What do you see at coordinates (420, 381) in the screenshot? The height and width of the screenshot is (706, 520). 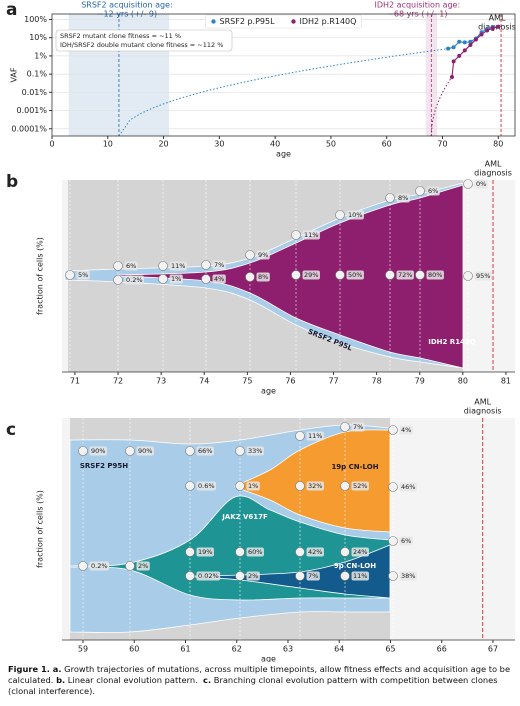 I see `x-tick-label: 79` at bounding box center [420, 381].